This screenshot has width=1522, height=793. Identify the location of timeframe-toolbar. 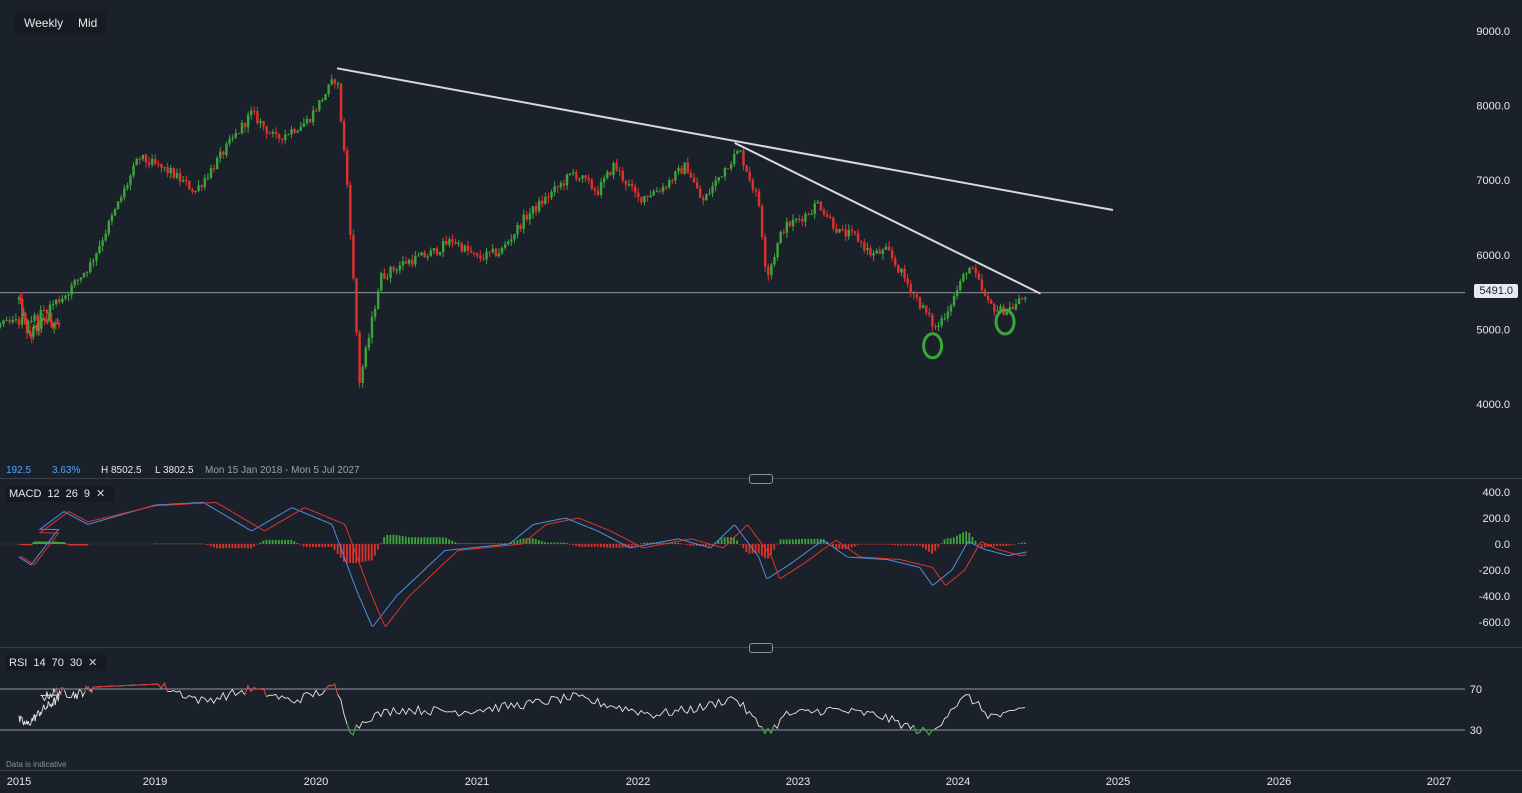
(60, 23).